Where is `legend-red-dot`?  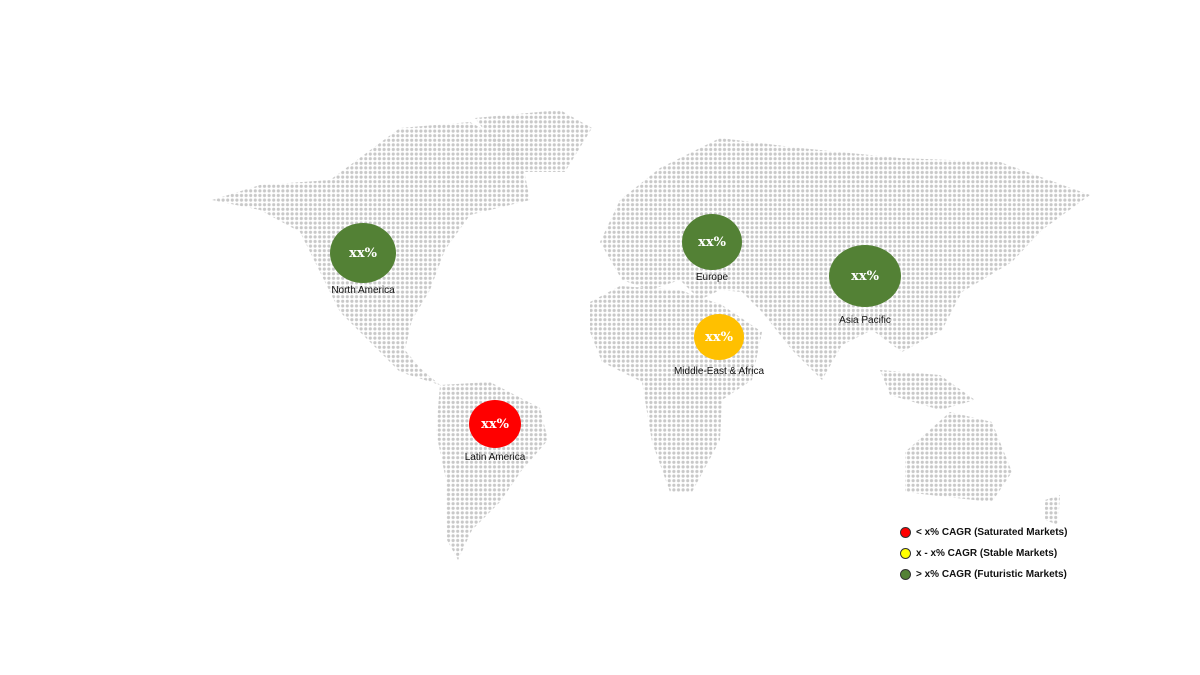 legend-red-dot is located at coordinates (905, 532).